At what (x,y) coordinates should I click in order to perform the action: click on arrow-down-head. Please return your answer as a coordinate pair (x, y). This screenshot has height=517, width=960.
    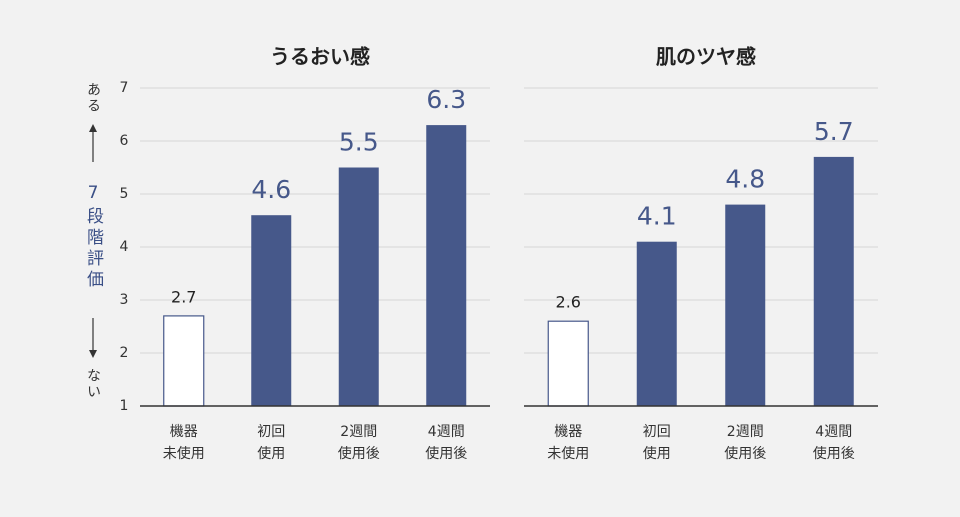
    Looking at the image, I should click on (93, 354).